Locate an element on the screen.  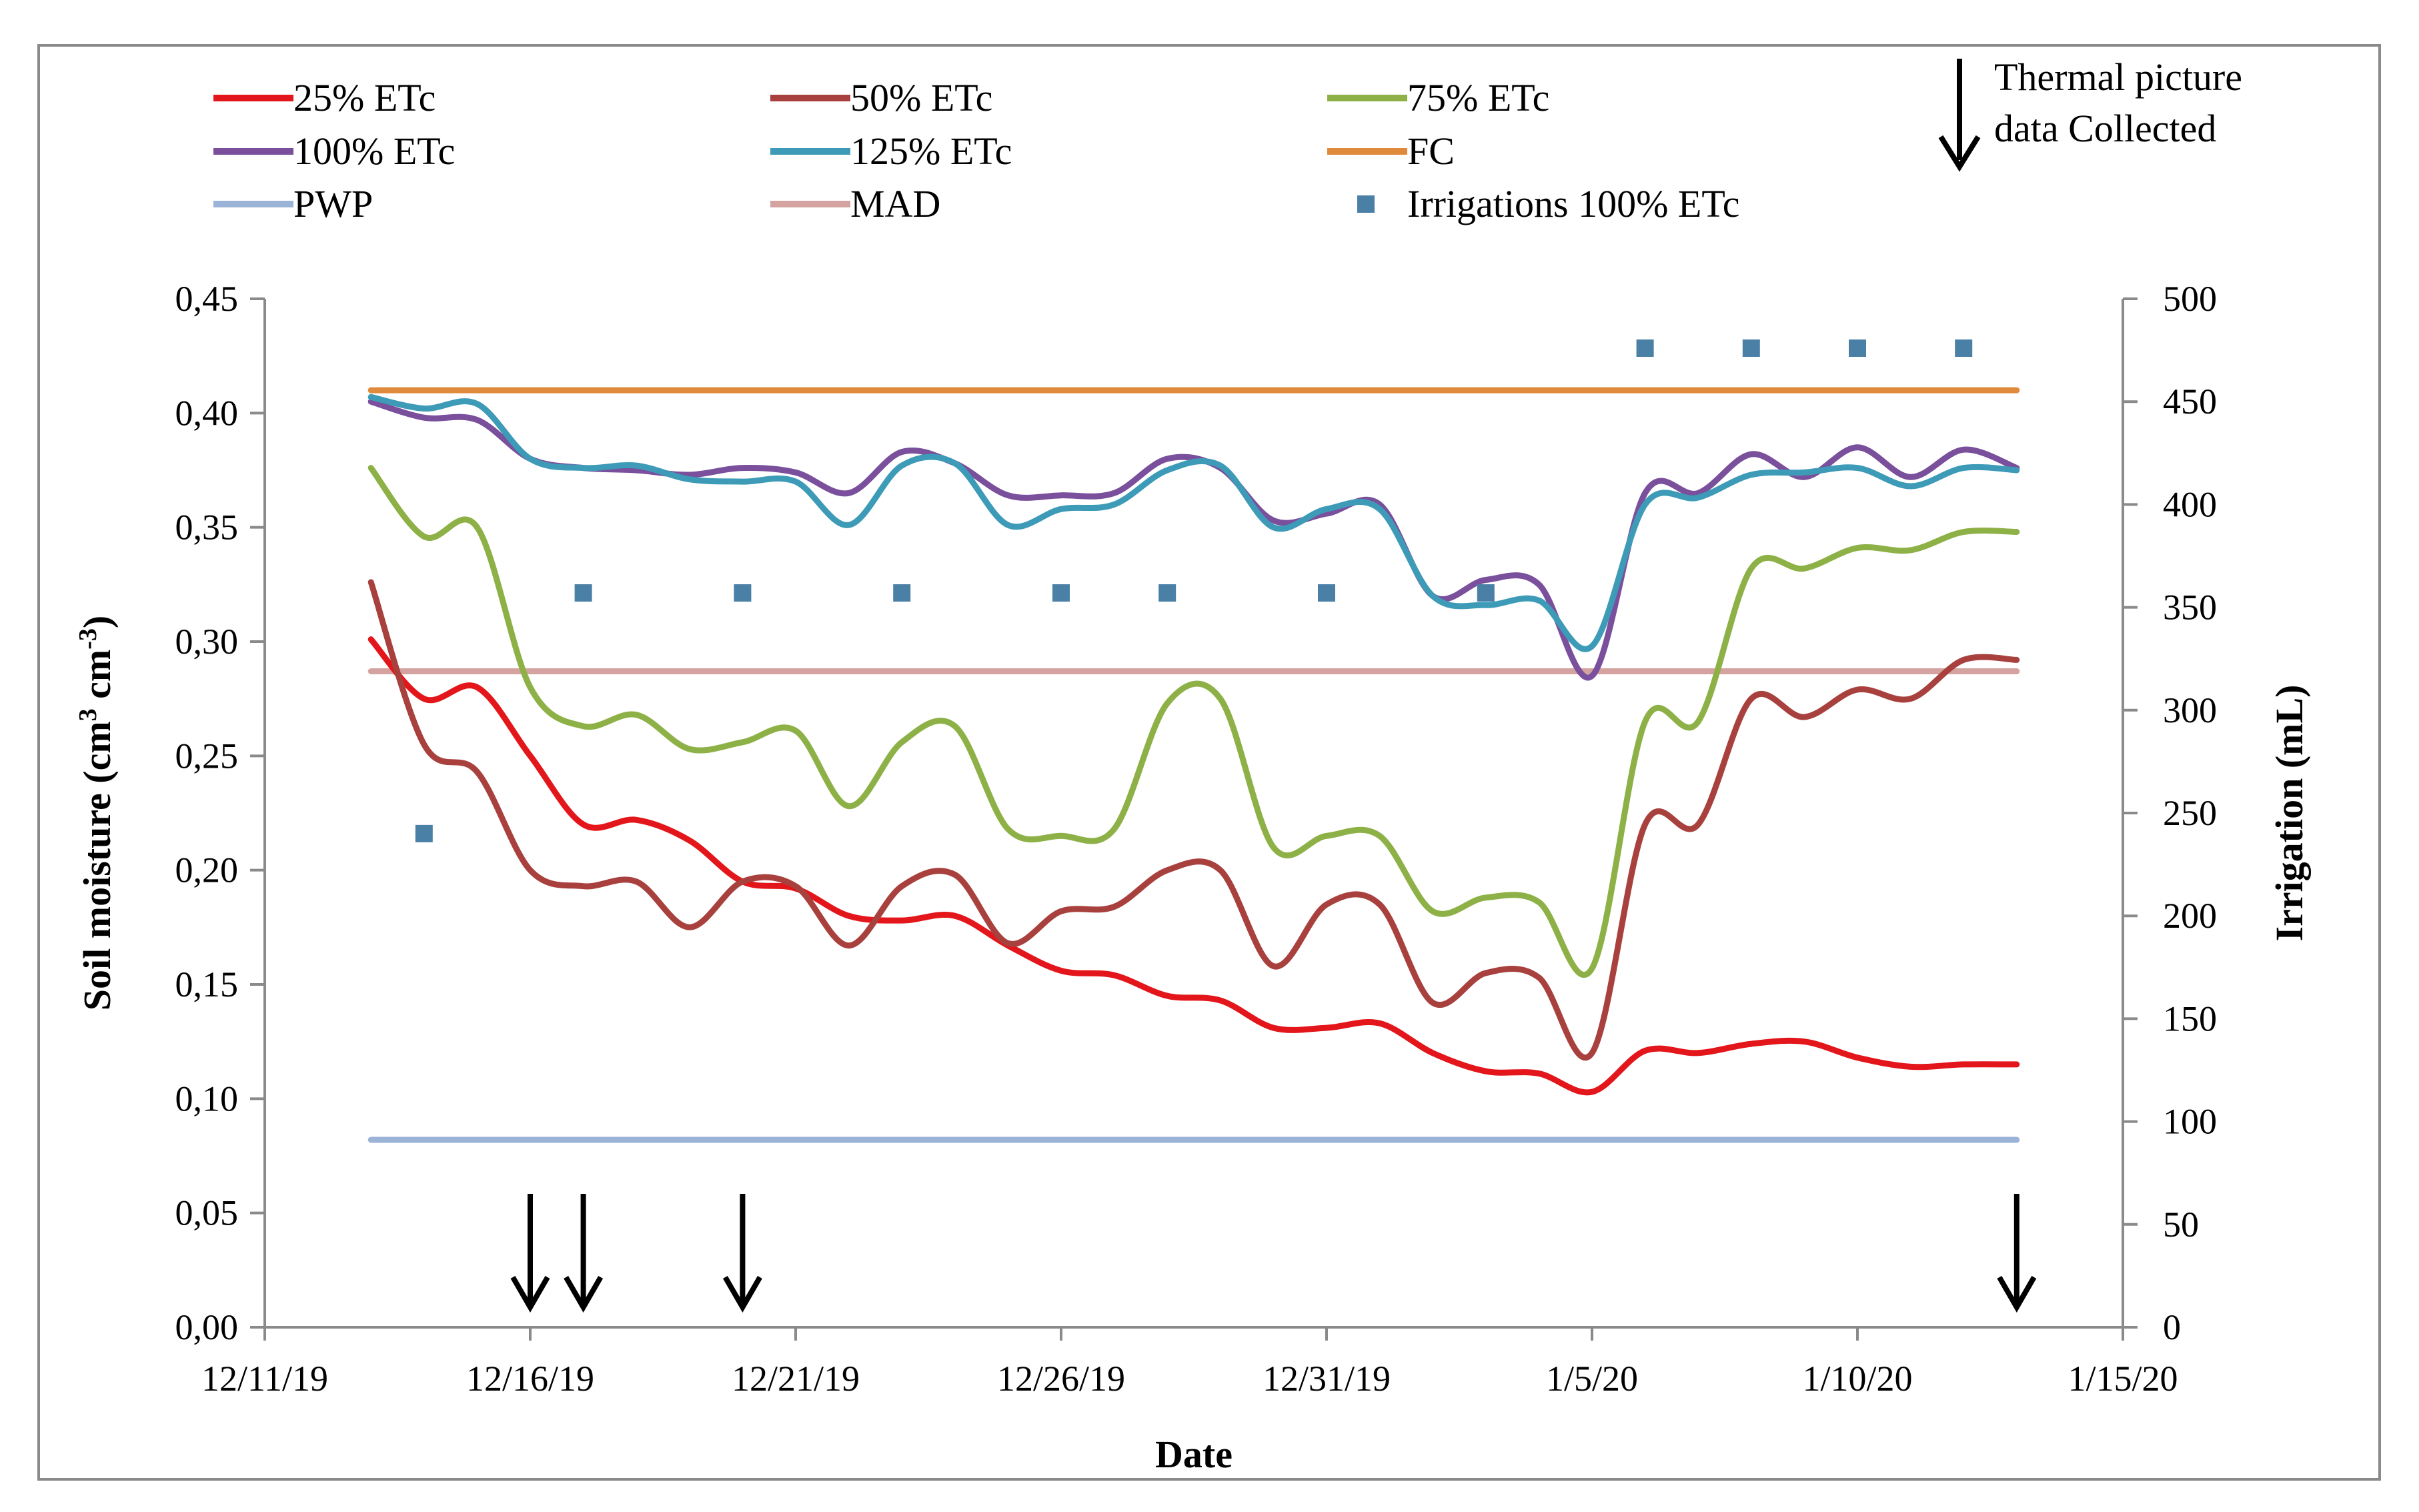
legend-label: MAD is located at coordinates (895, 203).